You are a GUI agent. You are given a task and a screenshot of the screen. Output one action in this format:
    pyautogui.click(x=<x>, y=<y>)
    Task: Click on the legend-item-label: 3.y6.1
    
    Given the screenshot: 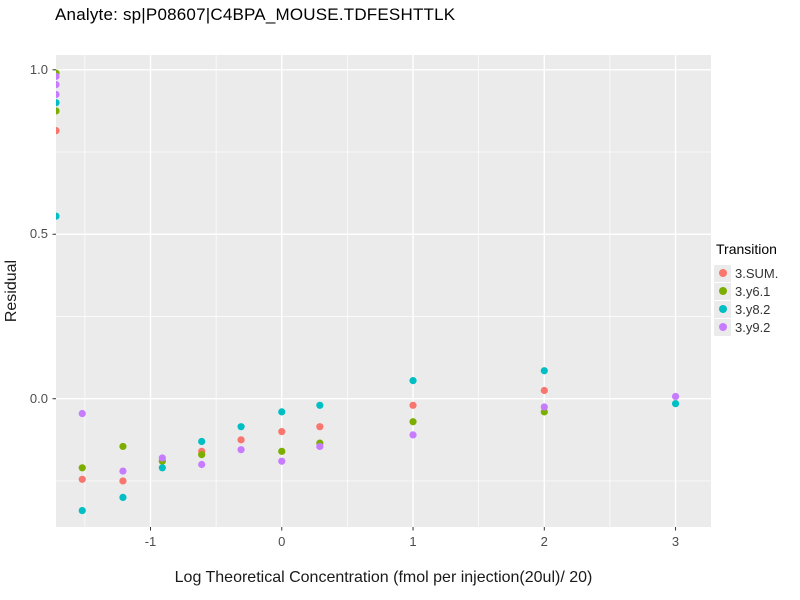 What is the action you would take?
    pyautogui.click(x=753, y=291)
    